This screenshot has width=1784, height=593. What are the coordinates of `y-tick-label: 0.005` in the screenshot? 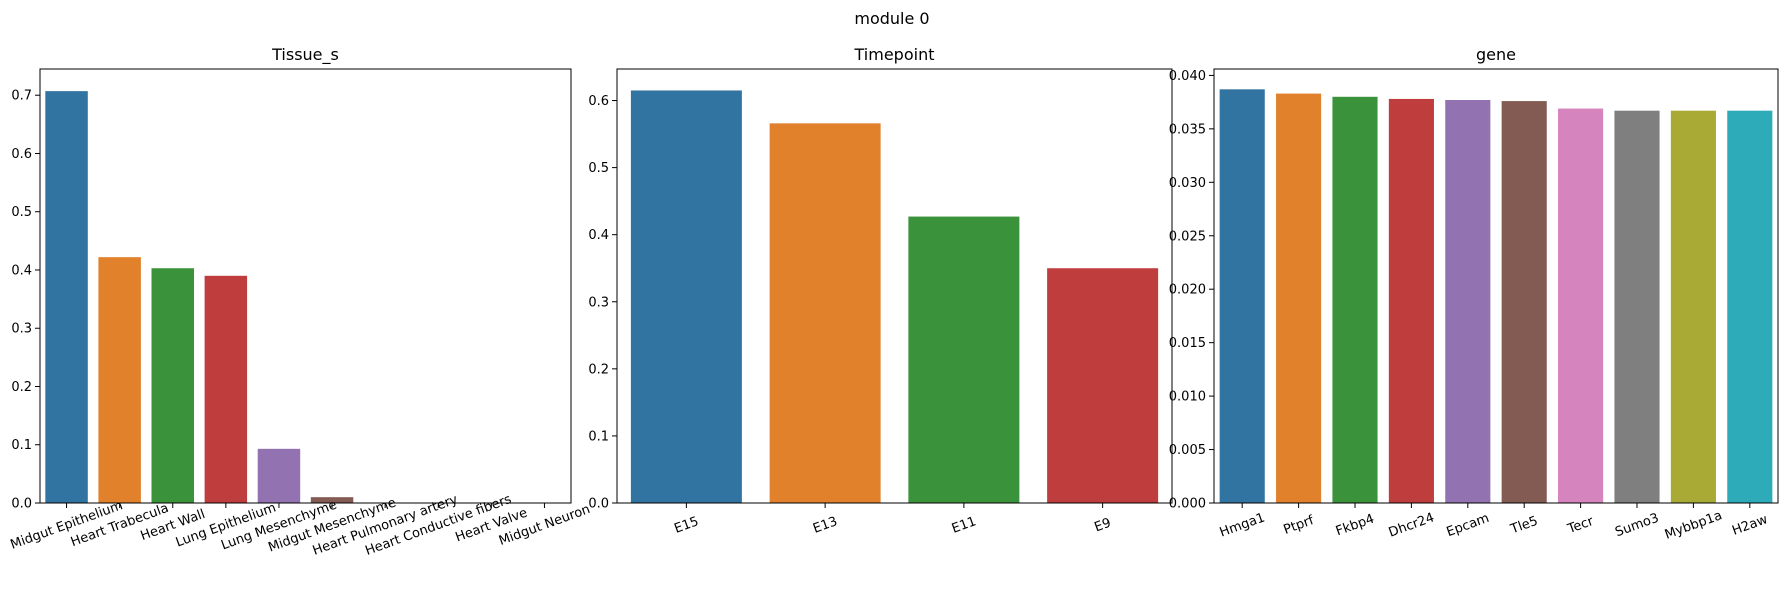 It's located at (1187, 450).